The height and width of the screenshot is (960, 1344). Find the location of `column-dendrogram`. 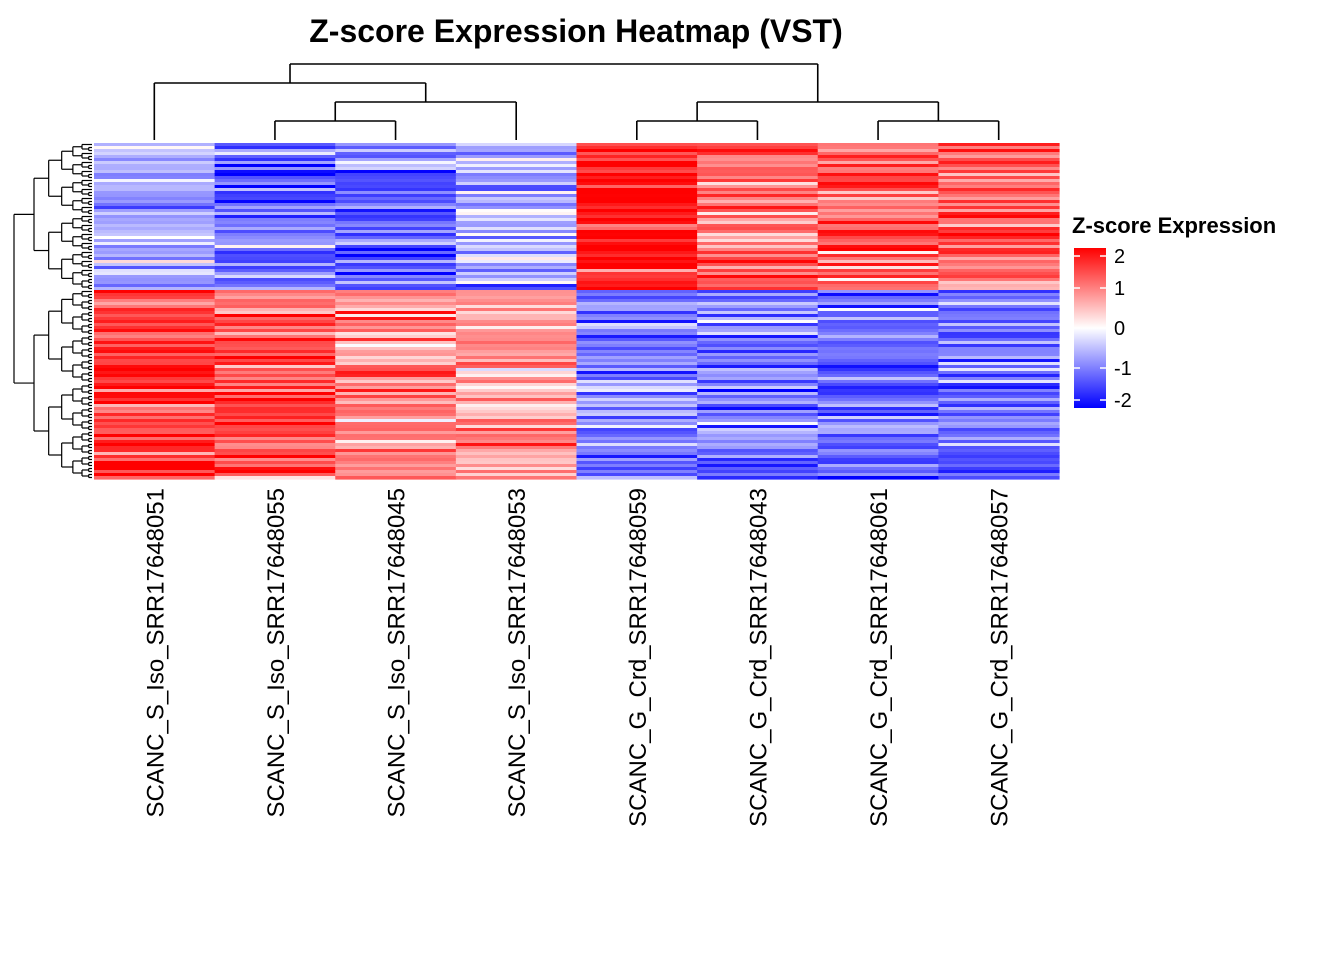

column-dendrogram is located at coordinates (576, 101).